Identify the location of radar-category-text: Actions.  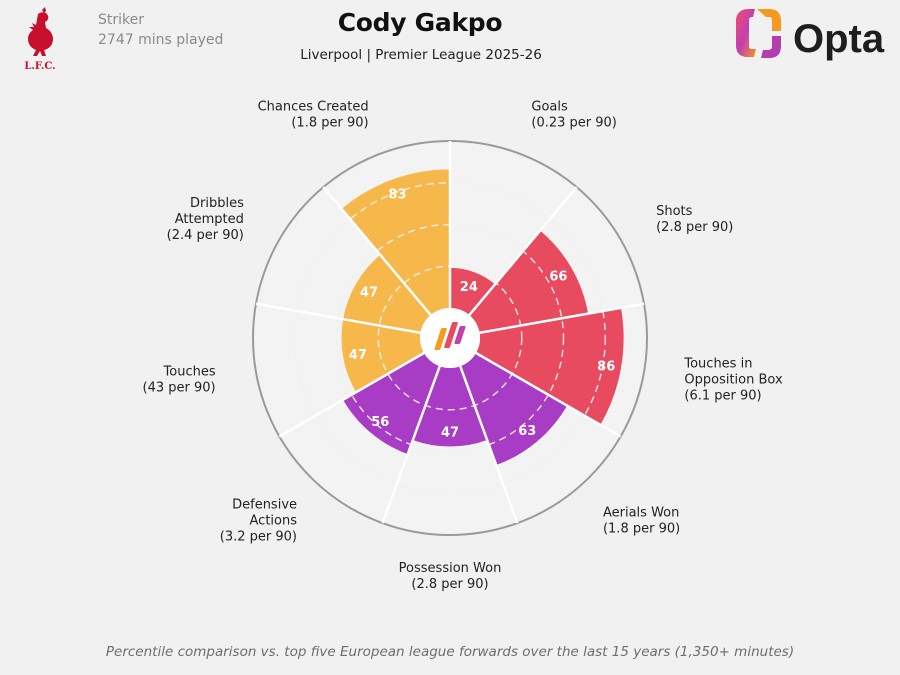
(274, 520).